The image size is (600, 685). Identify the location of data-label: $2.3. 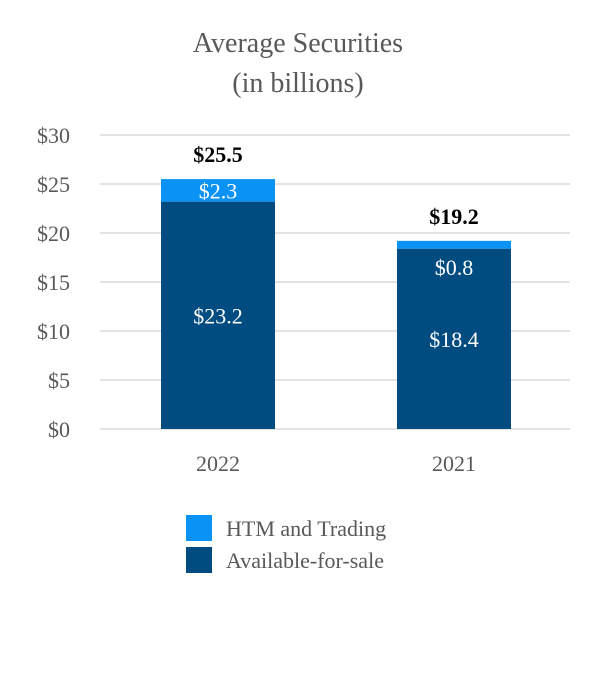
(218, 190).